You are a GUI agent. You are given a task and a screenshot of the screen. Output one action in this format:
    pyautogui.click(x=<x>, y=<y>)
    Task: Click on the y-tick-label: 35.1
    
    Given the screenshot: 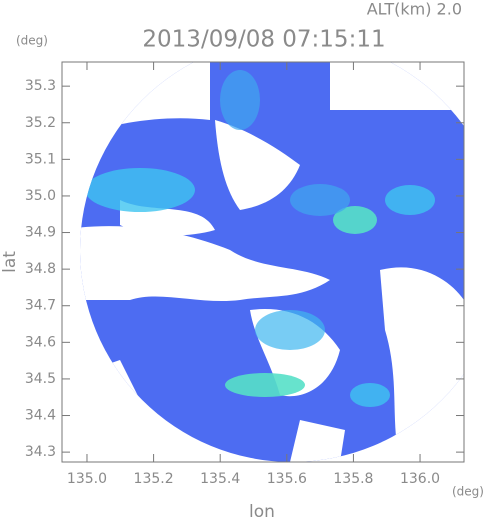 What is the action you would take?
    pyautogui.click(x=40, y=159)
    